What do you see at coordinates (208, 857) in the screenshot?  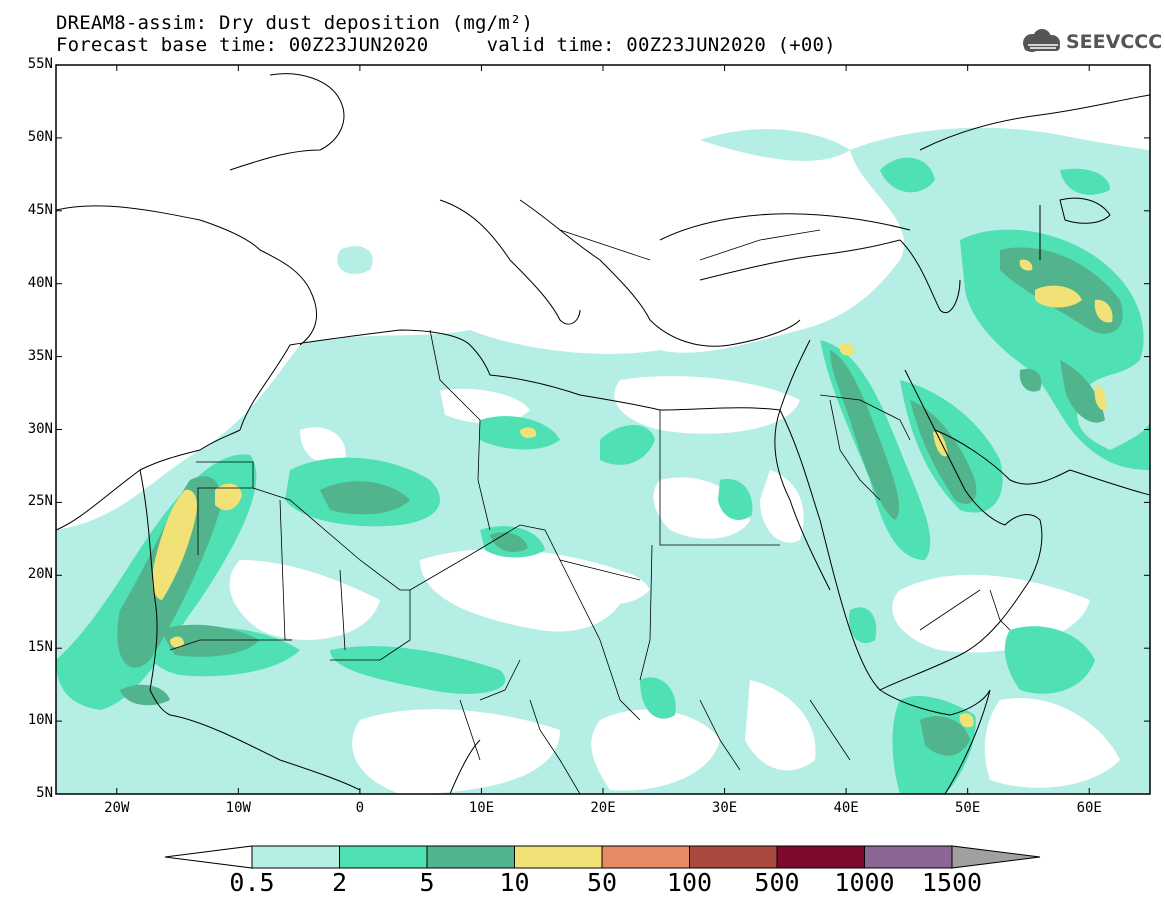 I see `legend-arrow-low` at bounding box center [208, 857].